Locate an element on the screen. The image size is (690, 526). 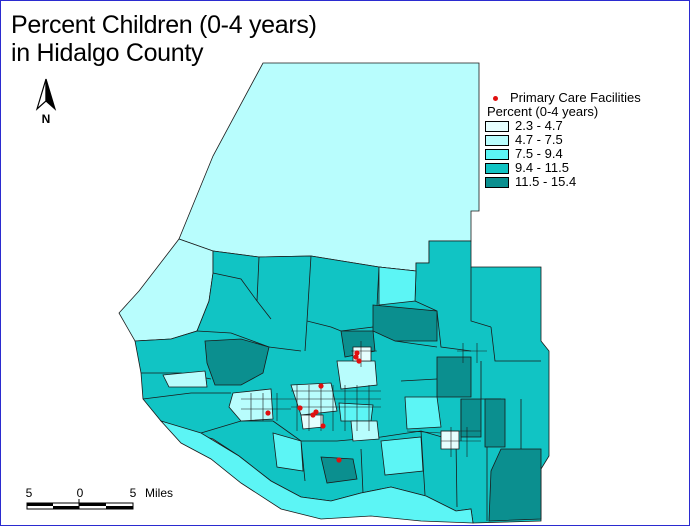
scale-bar is located at coordinates (80, 504).